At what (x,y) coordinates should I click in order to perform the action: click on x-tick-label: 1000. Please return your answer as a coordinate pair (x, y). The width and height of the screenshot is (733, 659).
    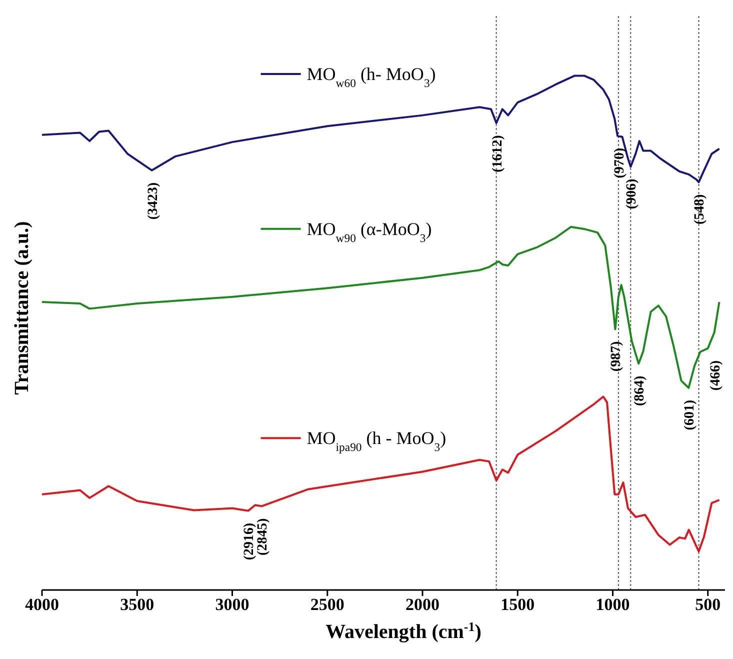
    Looking at the image, I should click on (613, 604).